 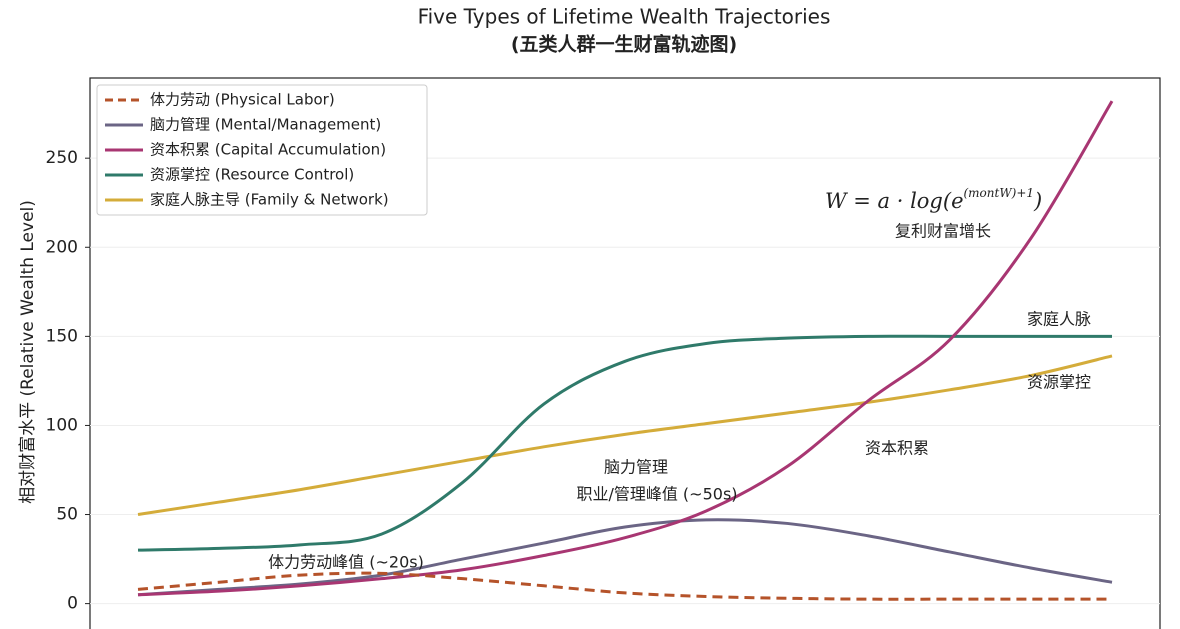 I want to click on y-tick-label: 200, so click(x=62, y=247).